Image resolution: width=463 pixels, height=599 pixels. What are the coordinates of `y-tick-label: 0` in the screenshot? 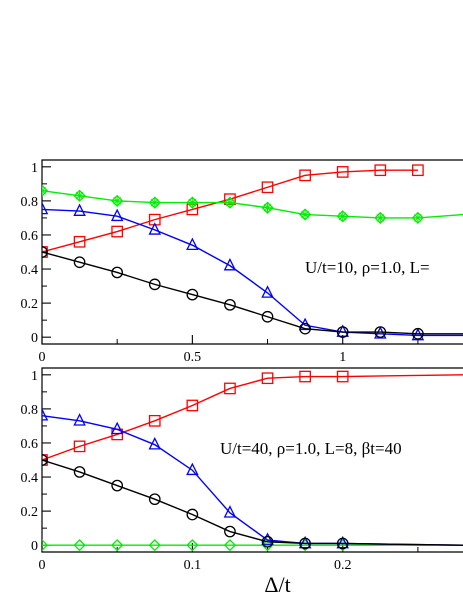 It's located at (34, 546).